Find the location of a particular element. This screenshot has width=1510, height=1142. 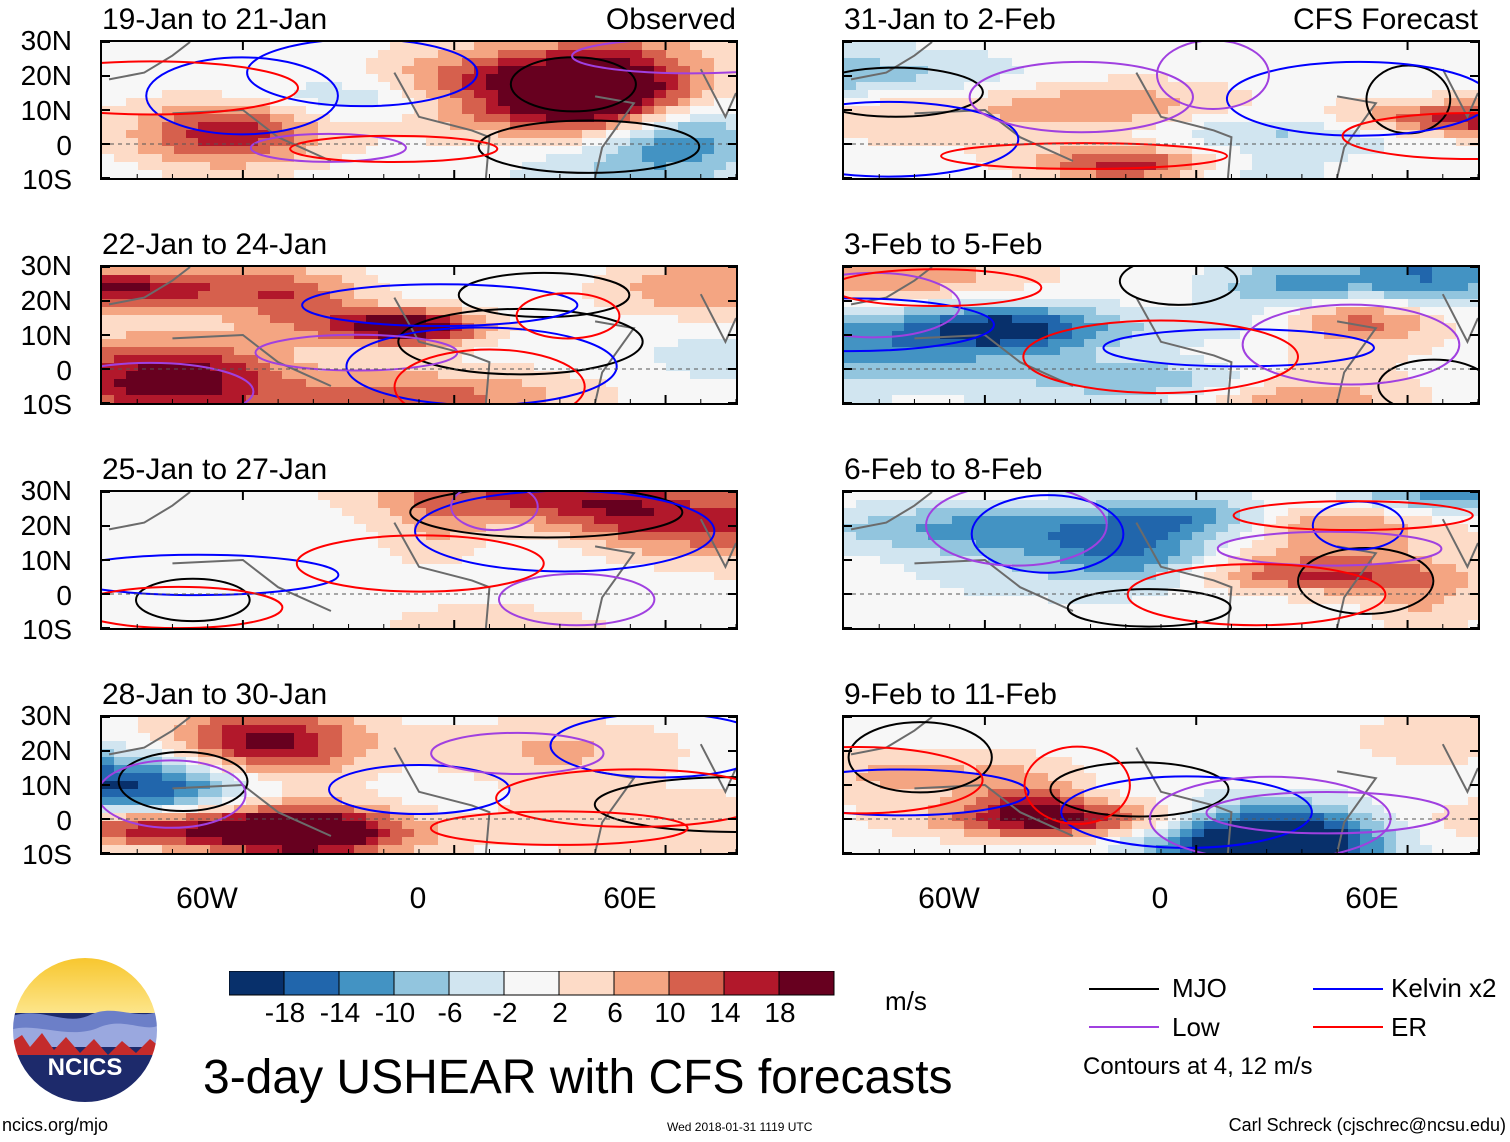

coastline-layer is located at coordinates (422, 560).